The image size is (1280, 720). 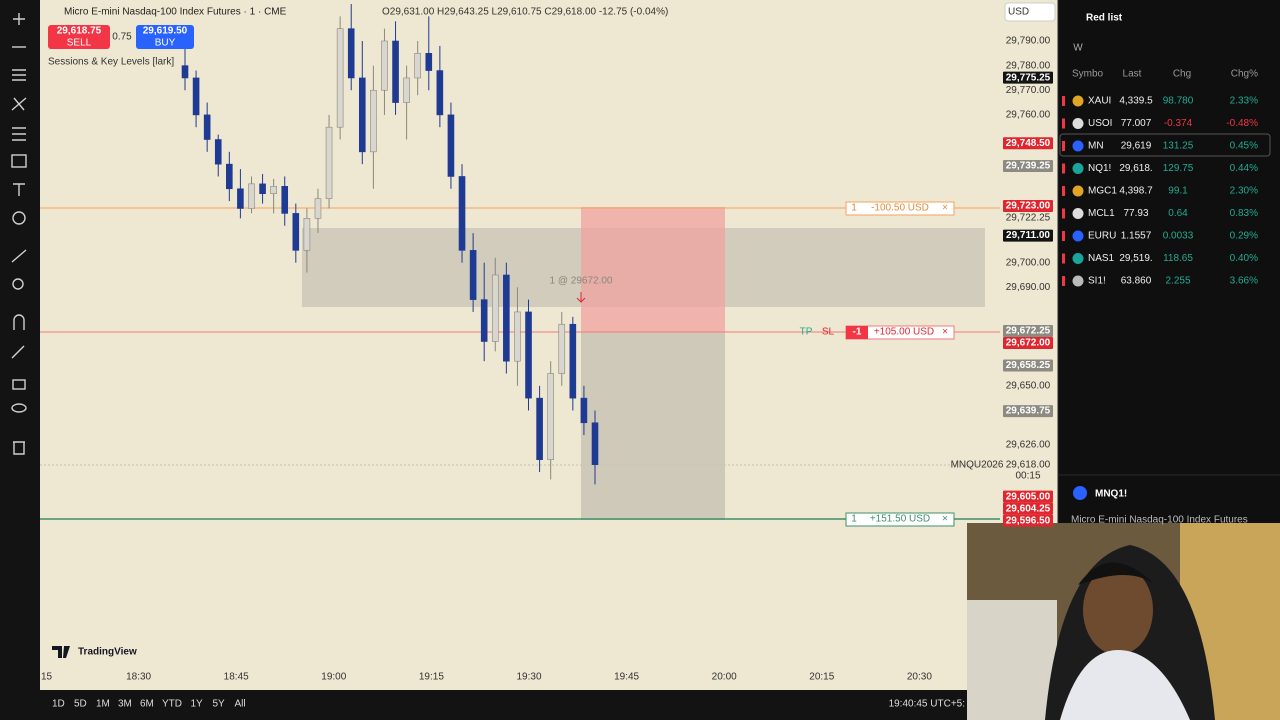 What do you see at coordinates (1097, 281) in the screenshot?
I see `watch-symbol: SI1!` at bounding box center [1097, 281].